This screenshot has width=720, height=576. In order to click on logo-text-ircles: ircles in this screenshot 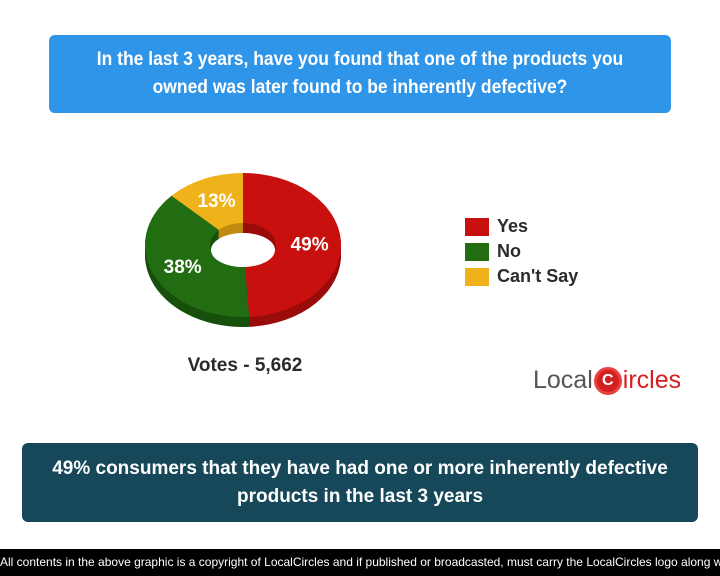, I will do `click(652, 380)`.